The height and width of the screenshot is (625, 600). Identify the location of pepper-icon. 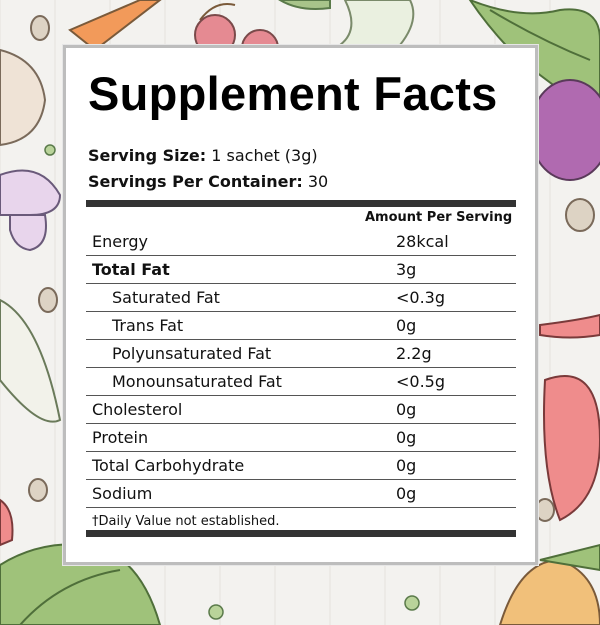
(569, 417).